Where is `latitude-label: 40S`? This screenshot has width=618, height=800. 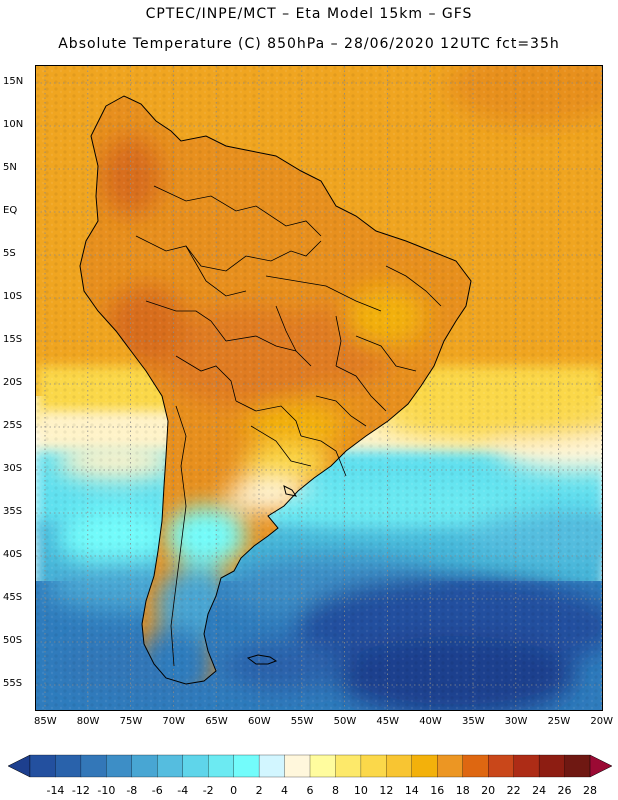
latitude-label: 40S is located at coordinates (13, 554).